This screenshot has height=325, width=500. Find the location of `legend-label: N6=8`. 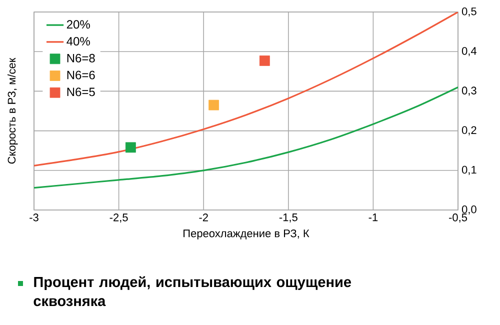

legend-label: N6=8 is located at coordinates (81, 58).